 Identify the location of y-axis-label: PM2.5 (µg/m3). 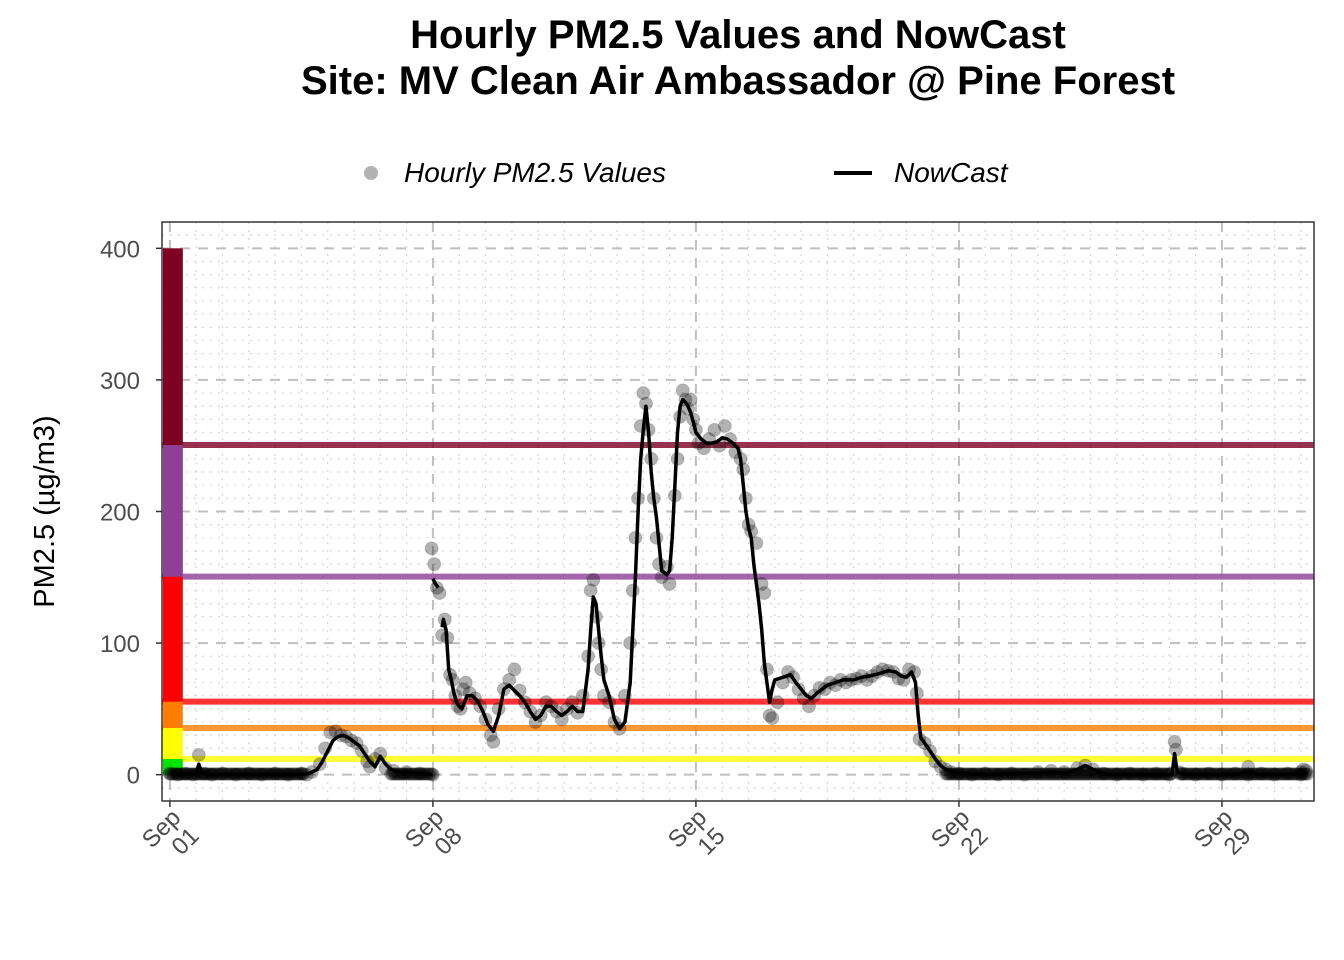
(45, 511).